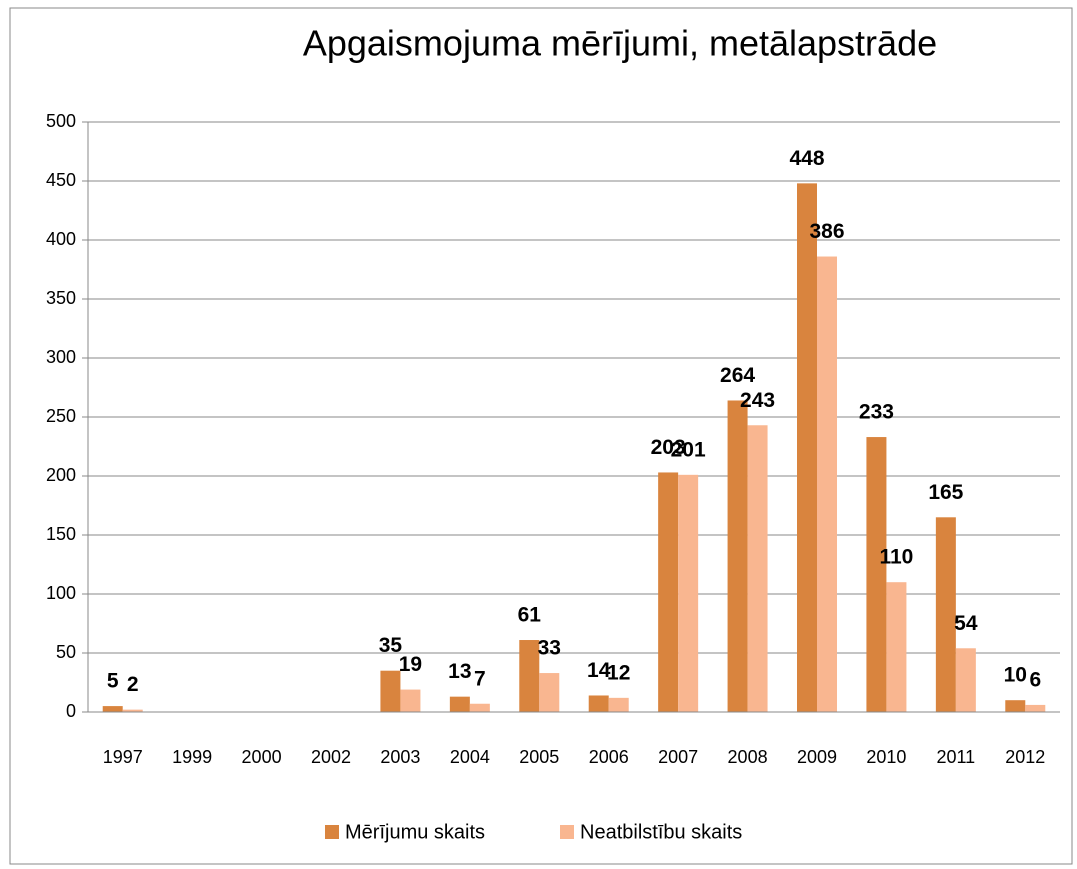 This screenshot has height=869, width=1077. I want to click on data-label: 448, so click(806, 158).